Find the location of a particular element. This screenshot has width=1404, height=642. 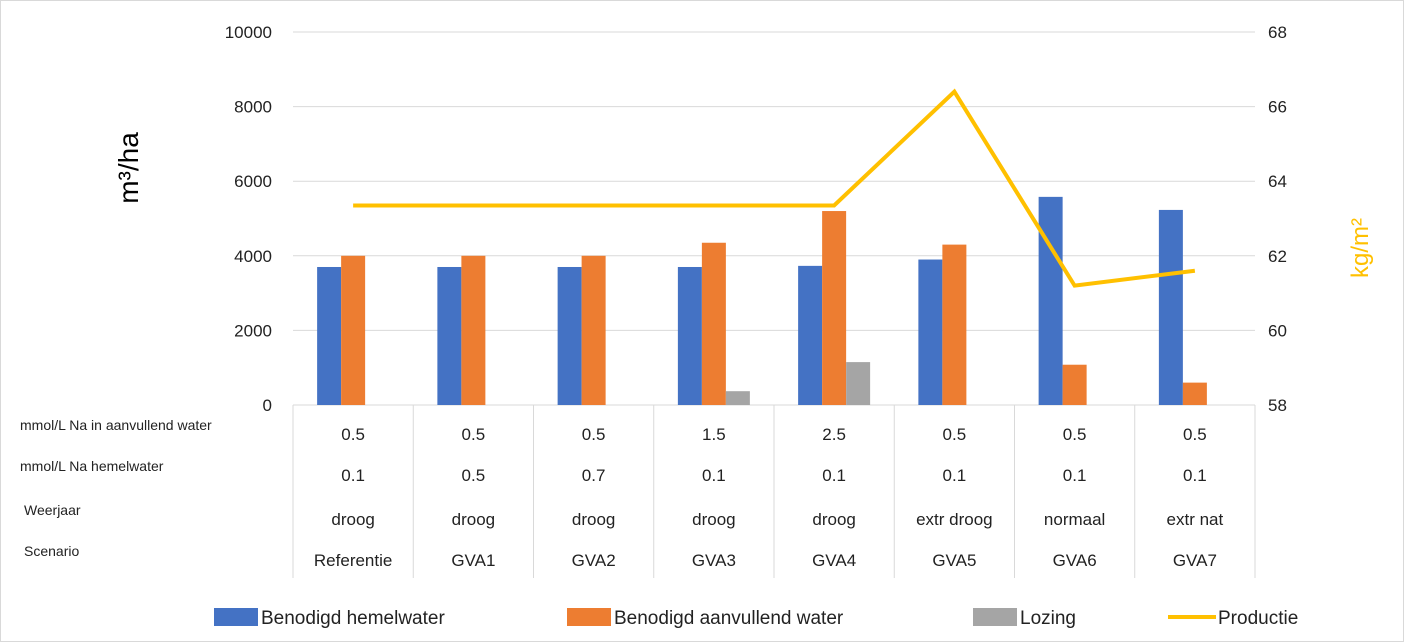

right-tick-label: 60 is located at coordinates (1277, 330).